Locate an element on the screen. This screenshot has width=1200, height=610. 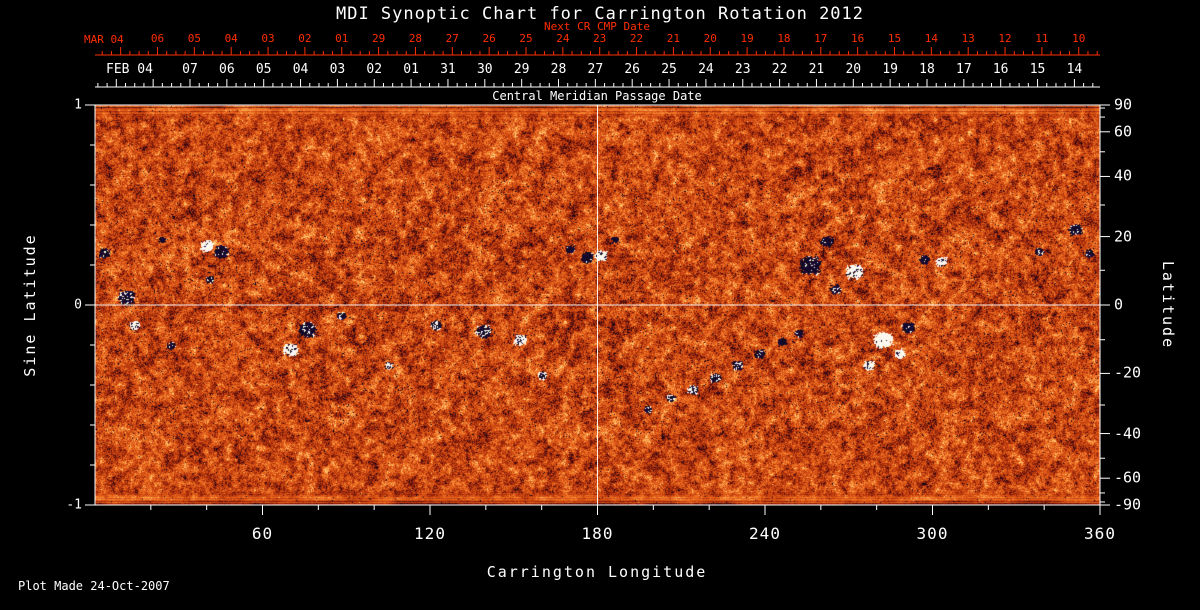
lat-tick-label: -40 is located at coordinates (1128, 433).